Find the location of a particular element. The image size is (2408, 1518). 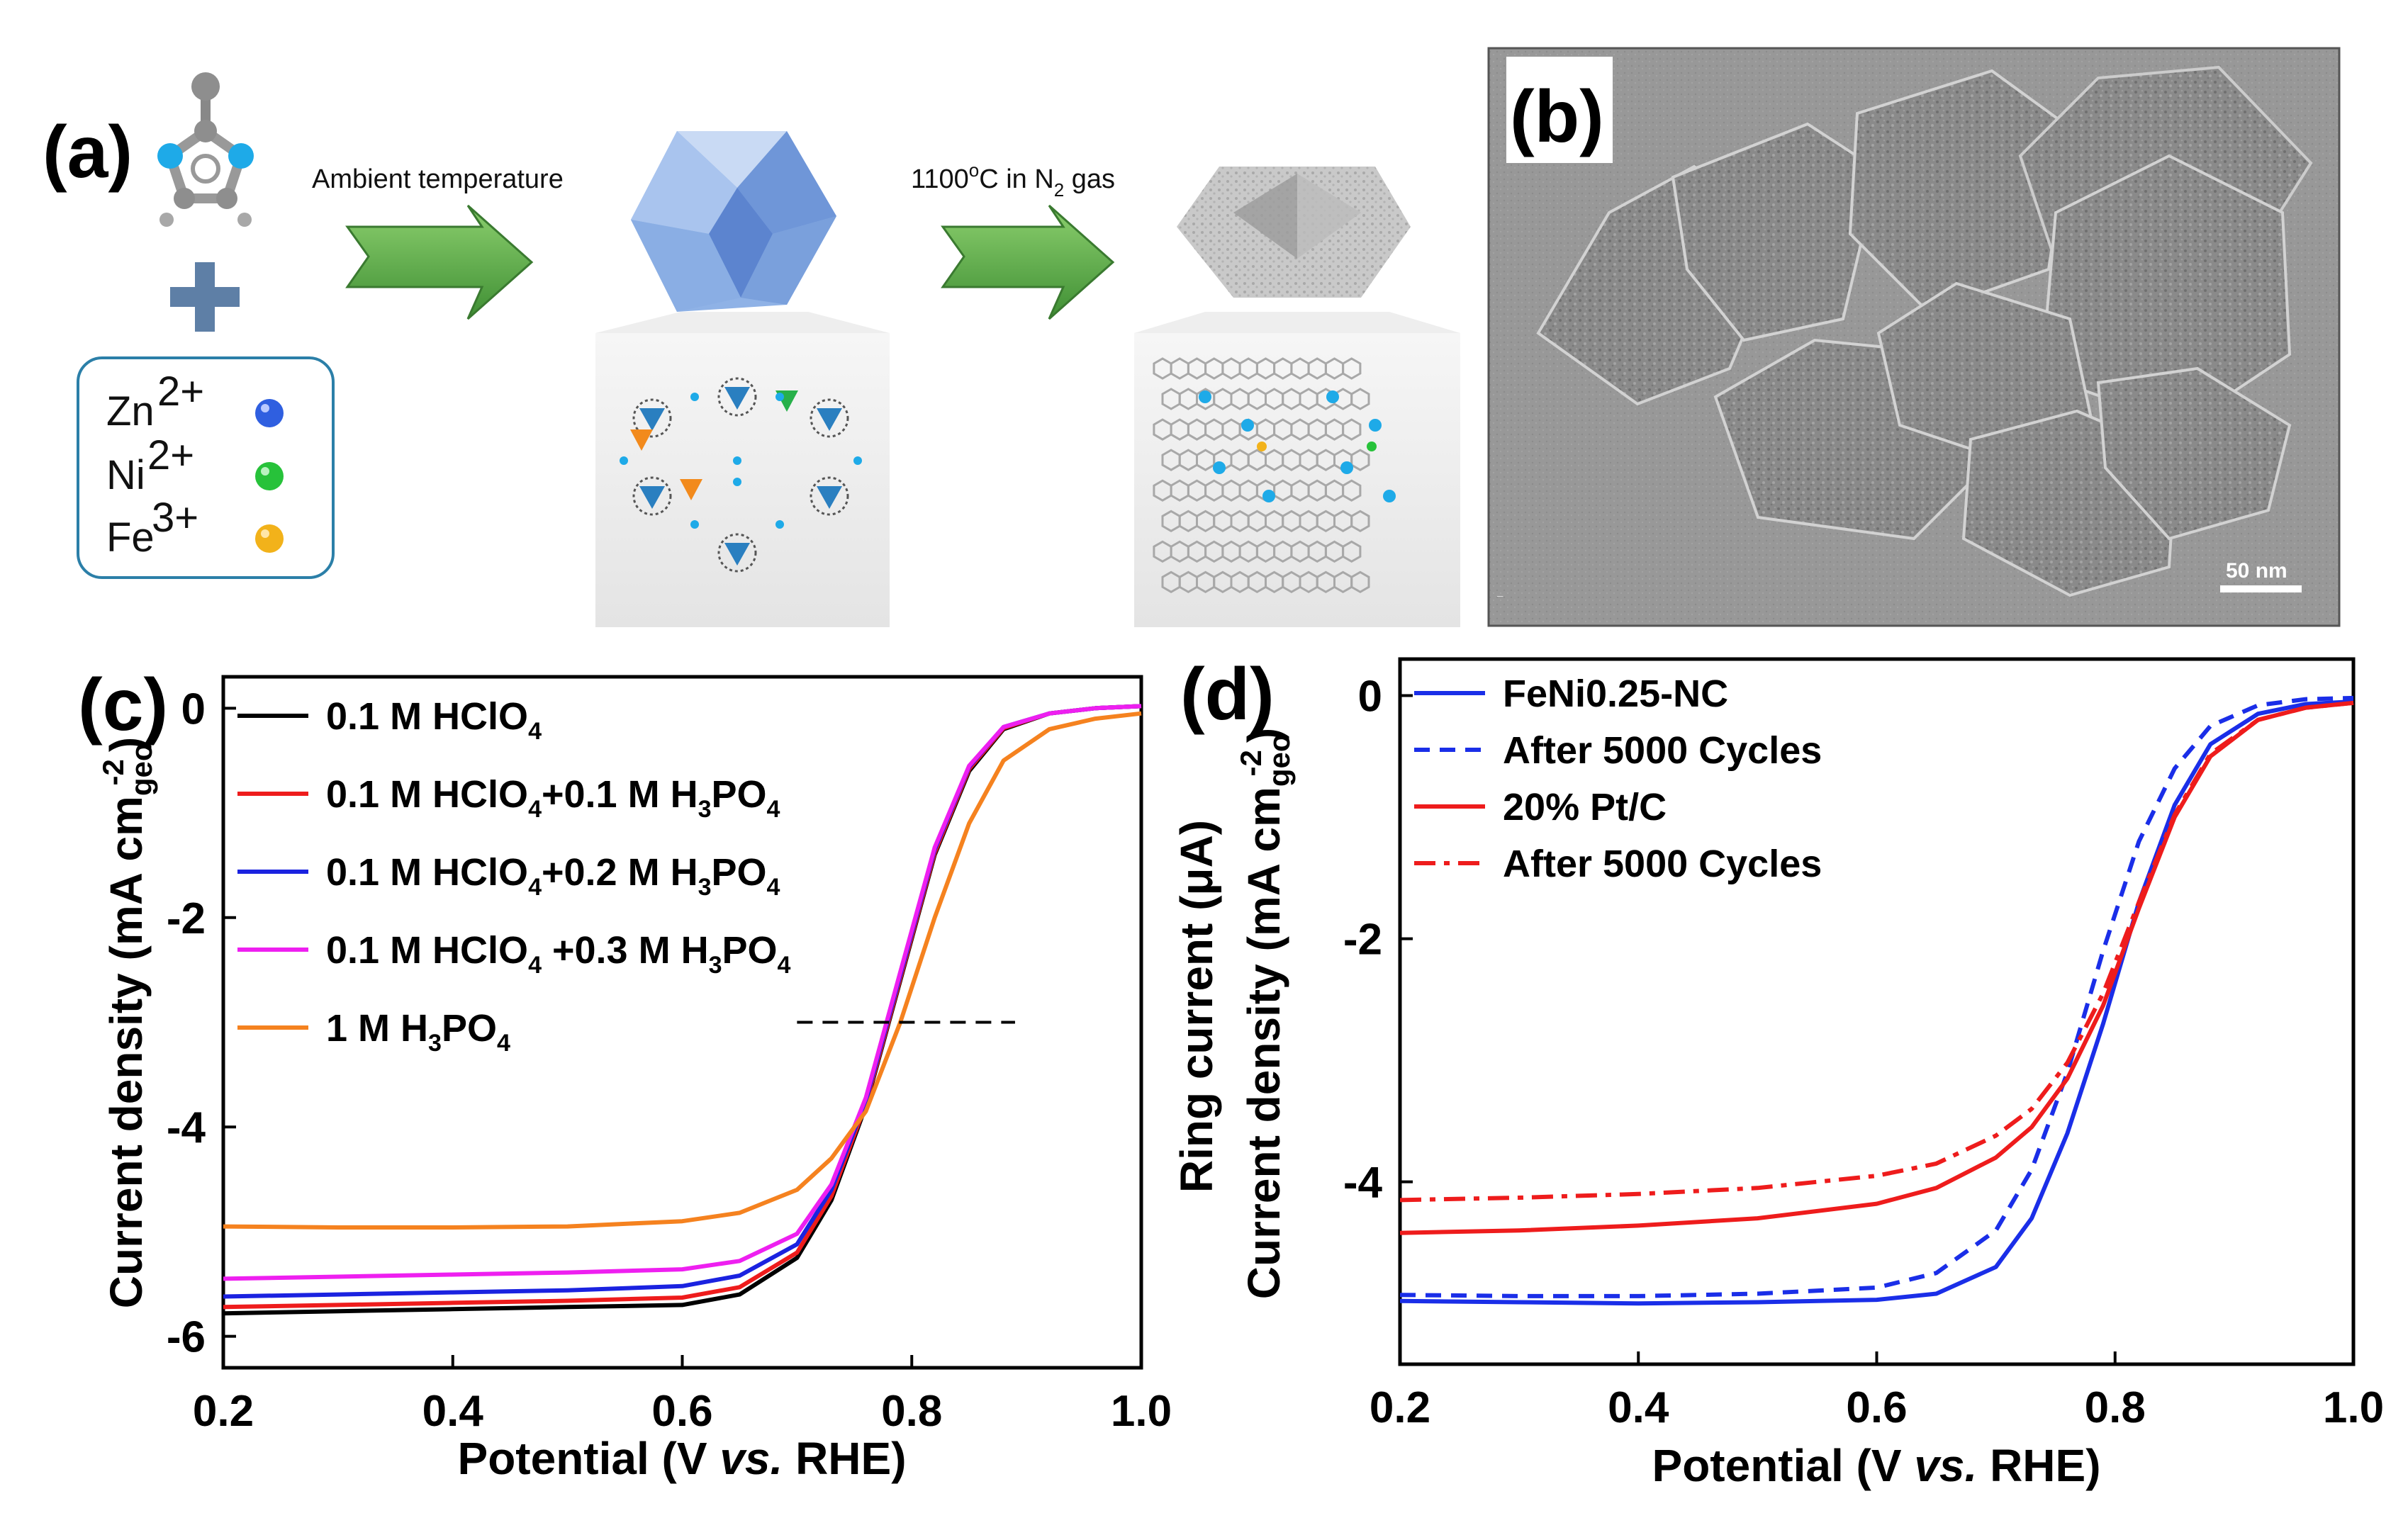

panel-b: (b) 50 nm — is located at coordinates (1914, 337).